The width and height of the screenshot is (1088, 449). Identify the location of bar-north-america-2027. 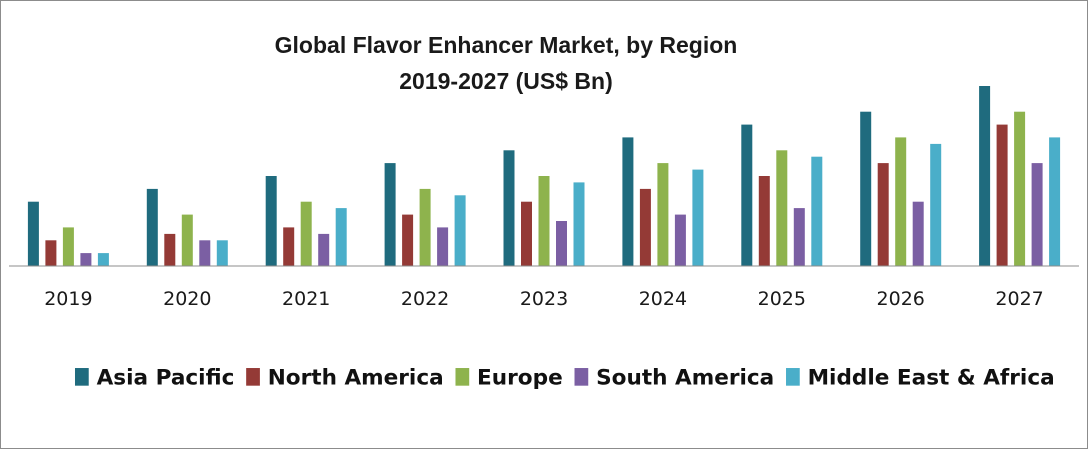
(1002, 195).